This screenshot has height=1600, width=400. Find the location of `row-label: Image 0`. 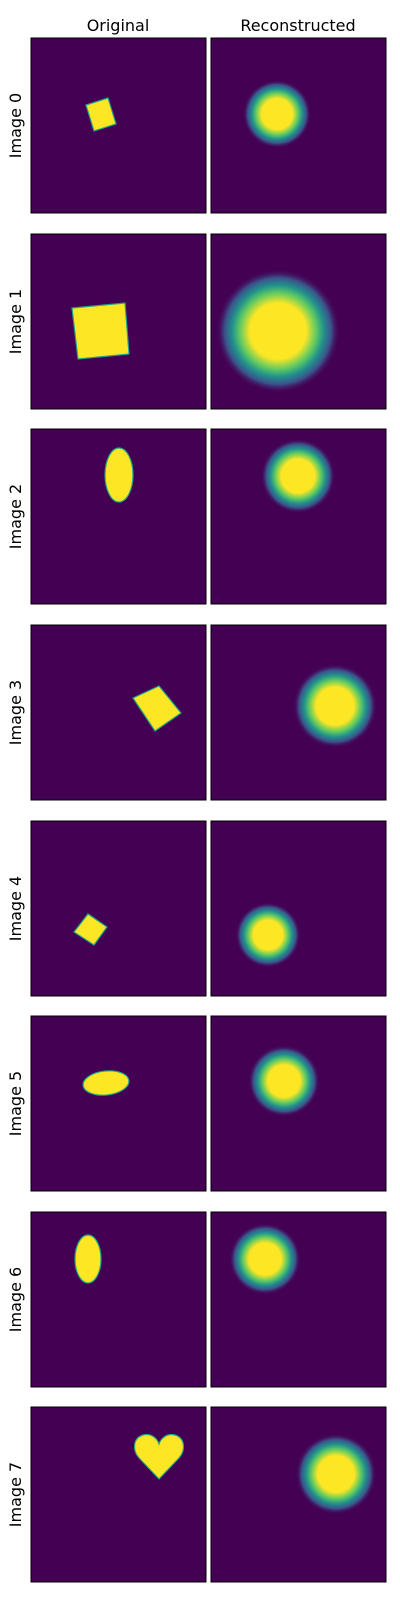

row-label: Image 0 is located at coordinates (15, 125).